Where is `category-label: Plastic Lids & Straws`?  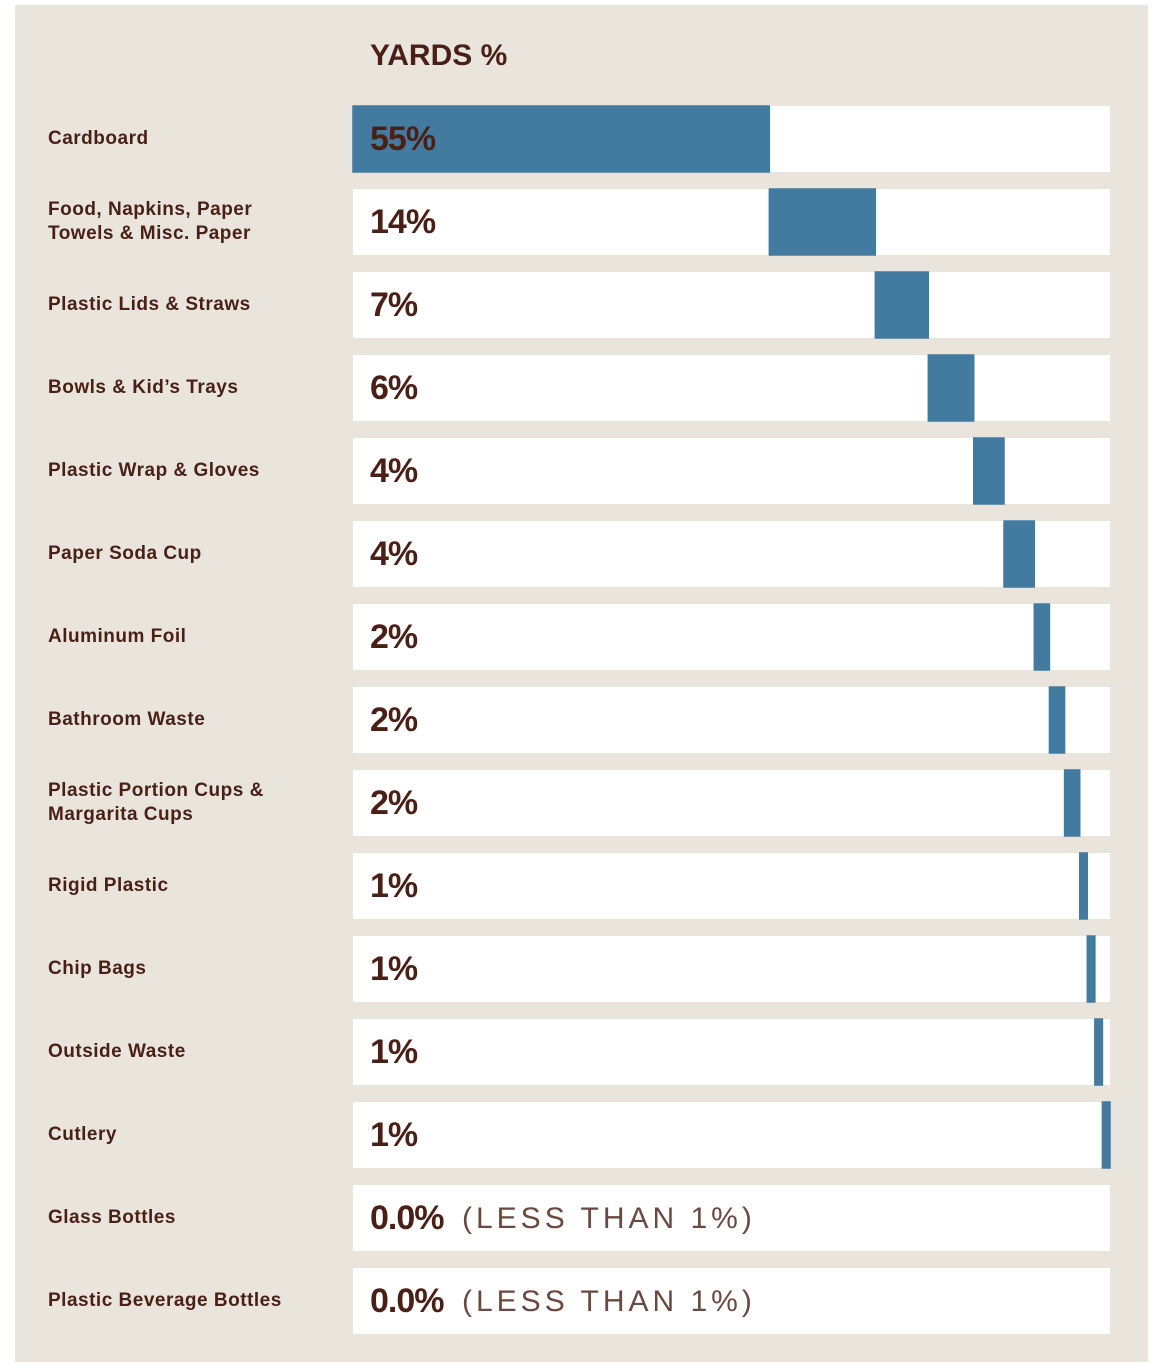
category-label: Plastic Lids & Straws is located at coordinates (149, 304).